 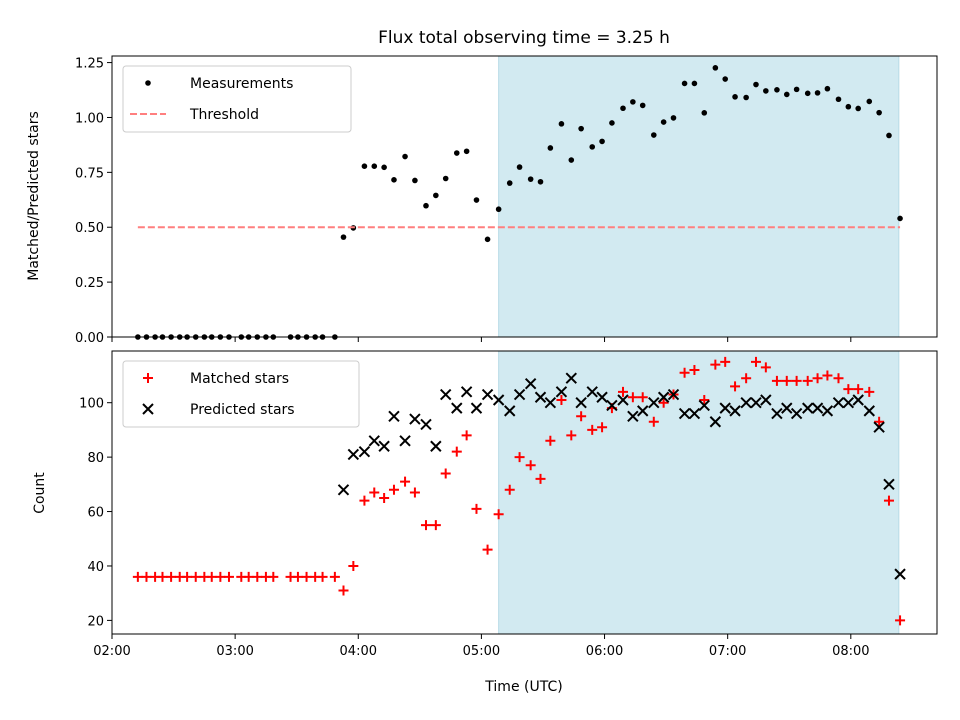 What do you see at coordinates (89, 118) in the screenshot?
I see `y-tick-label: 1.00` at bounding box center [89, 118].